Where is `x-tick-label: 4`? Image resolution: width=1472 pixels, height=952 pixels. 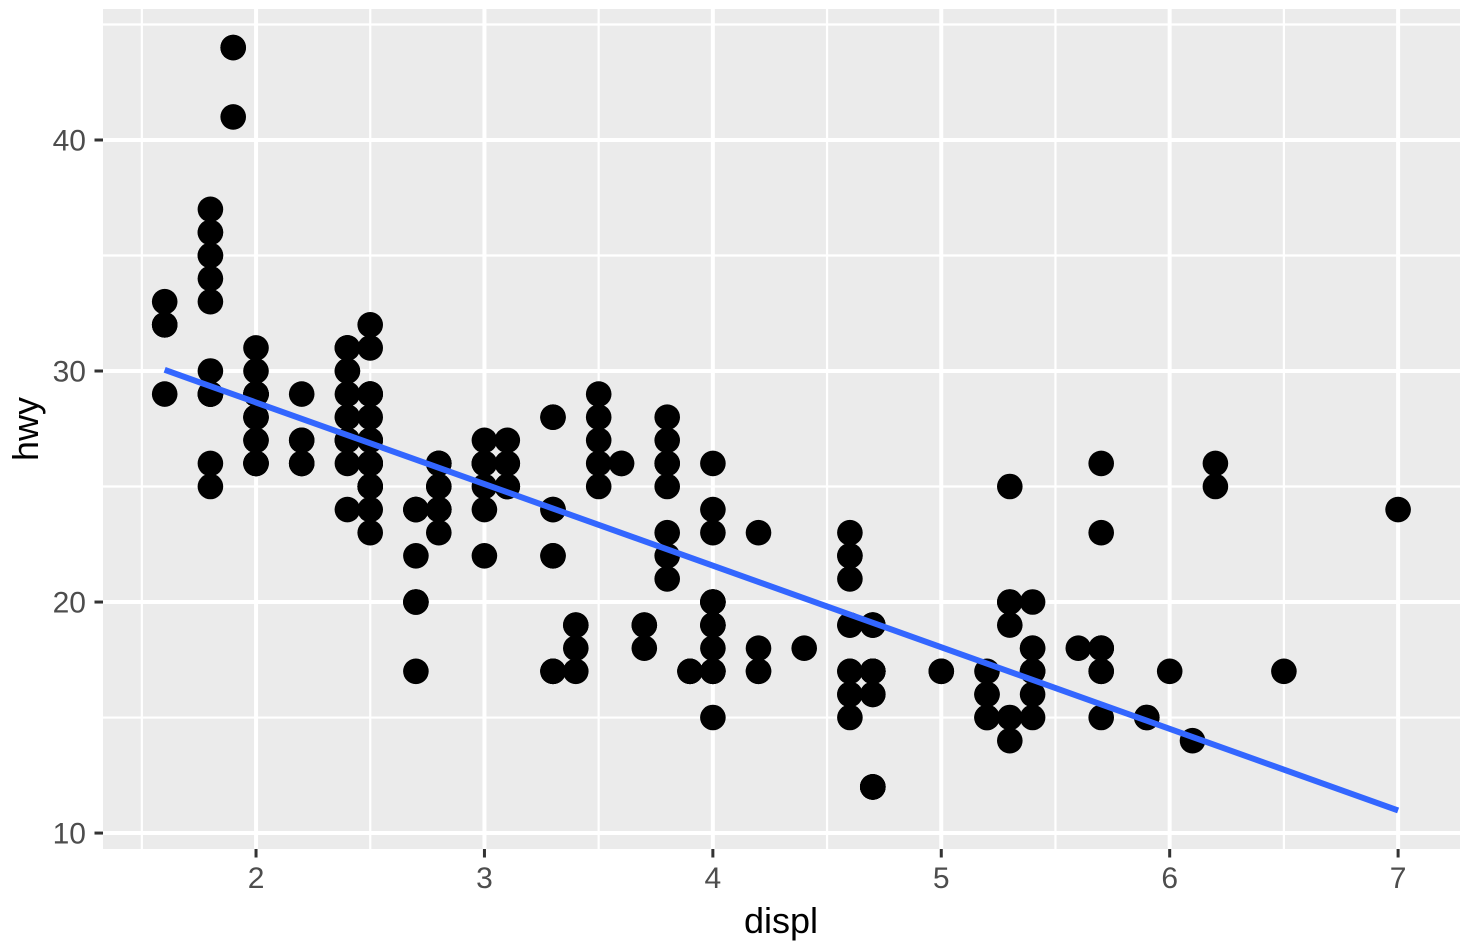 x-tick-label: 4 is located at coordinates (713, 878).